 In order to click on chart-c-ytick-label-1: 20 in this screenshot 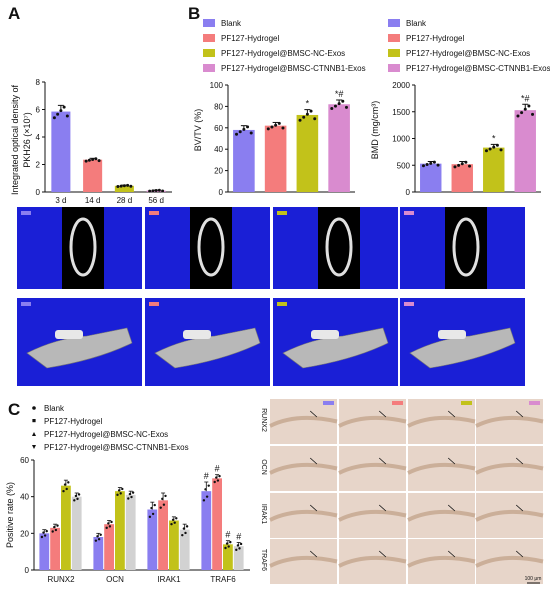, I will do `click(24, 533)`.